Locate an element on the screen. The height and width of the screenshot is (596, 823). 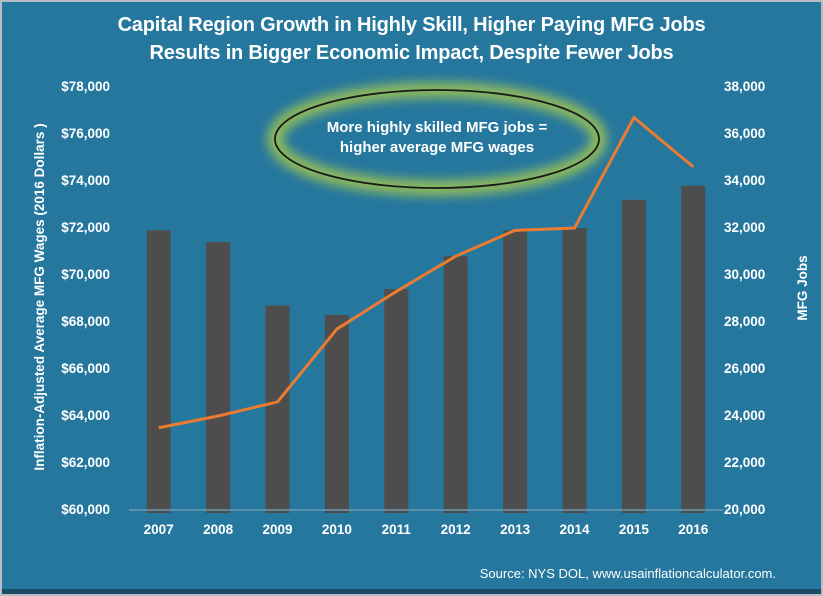
y-right-tick-label: 36,000 is located at coordinates (745, 133).